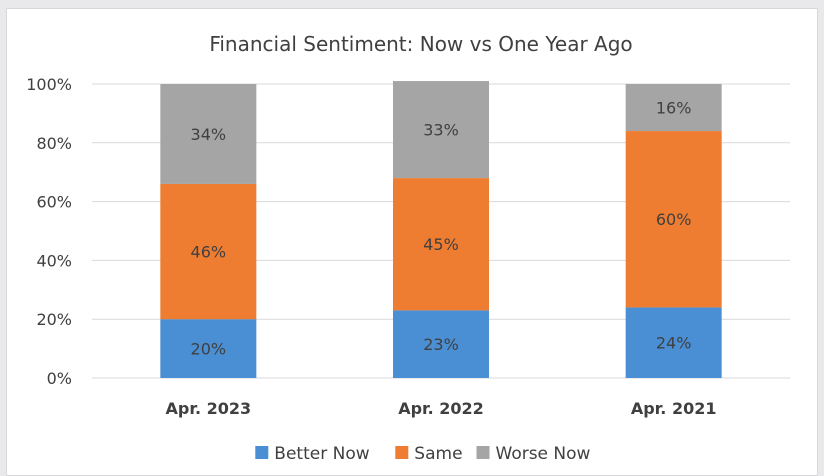 Image resolution: width=824 pixels, height=476 pixels. I want to click on y-tick-label: 40%, so click(54, 260).